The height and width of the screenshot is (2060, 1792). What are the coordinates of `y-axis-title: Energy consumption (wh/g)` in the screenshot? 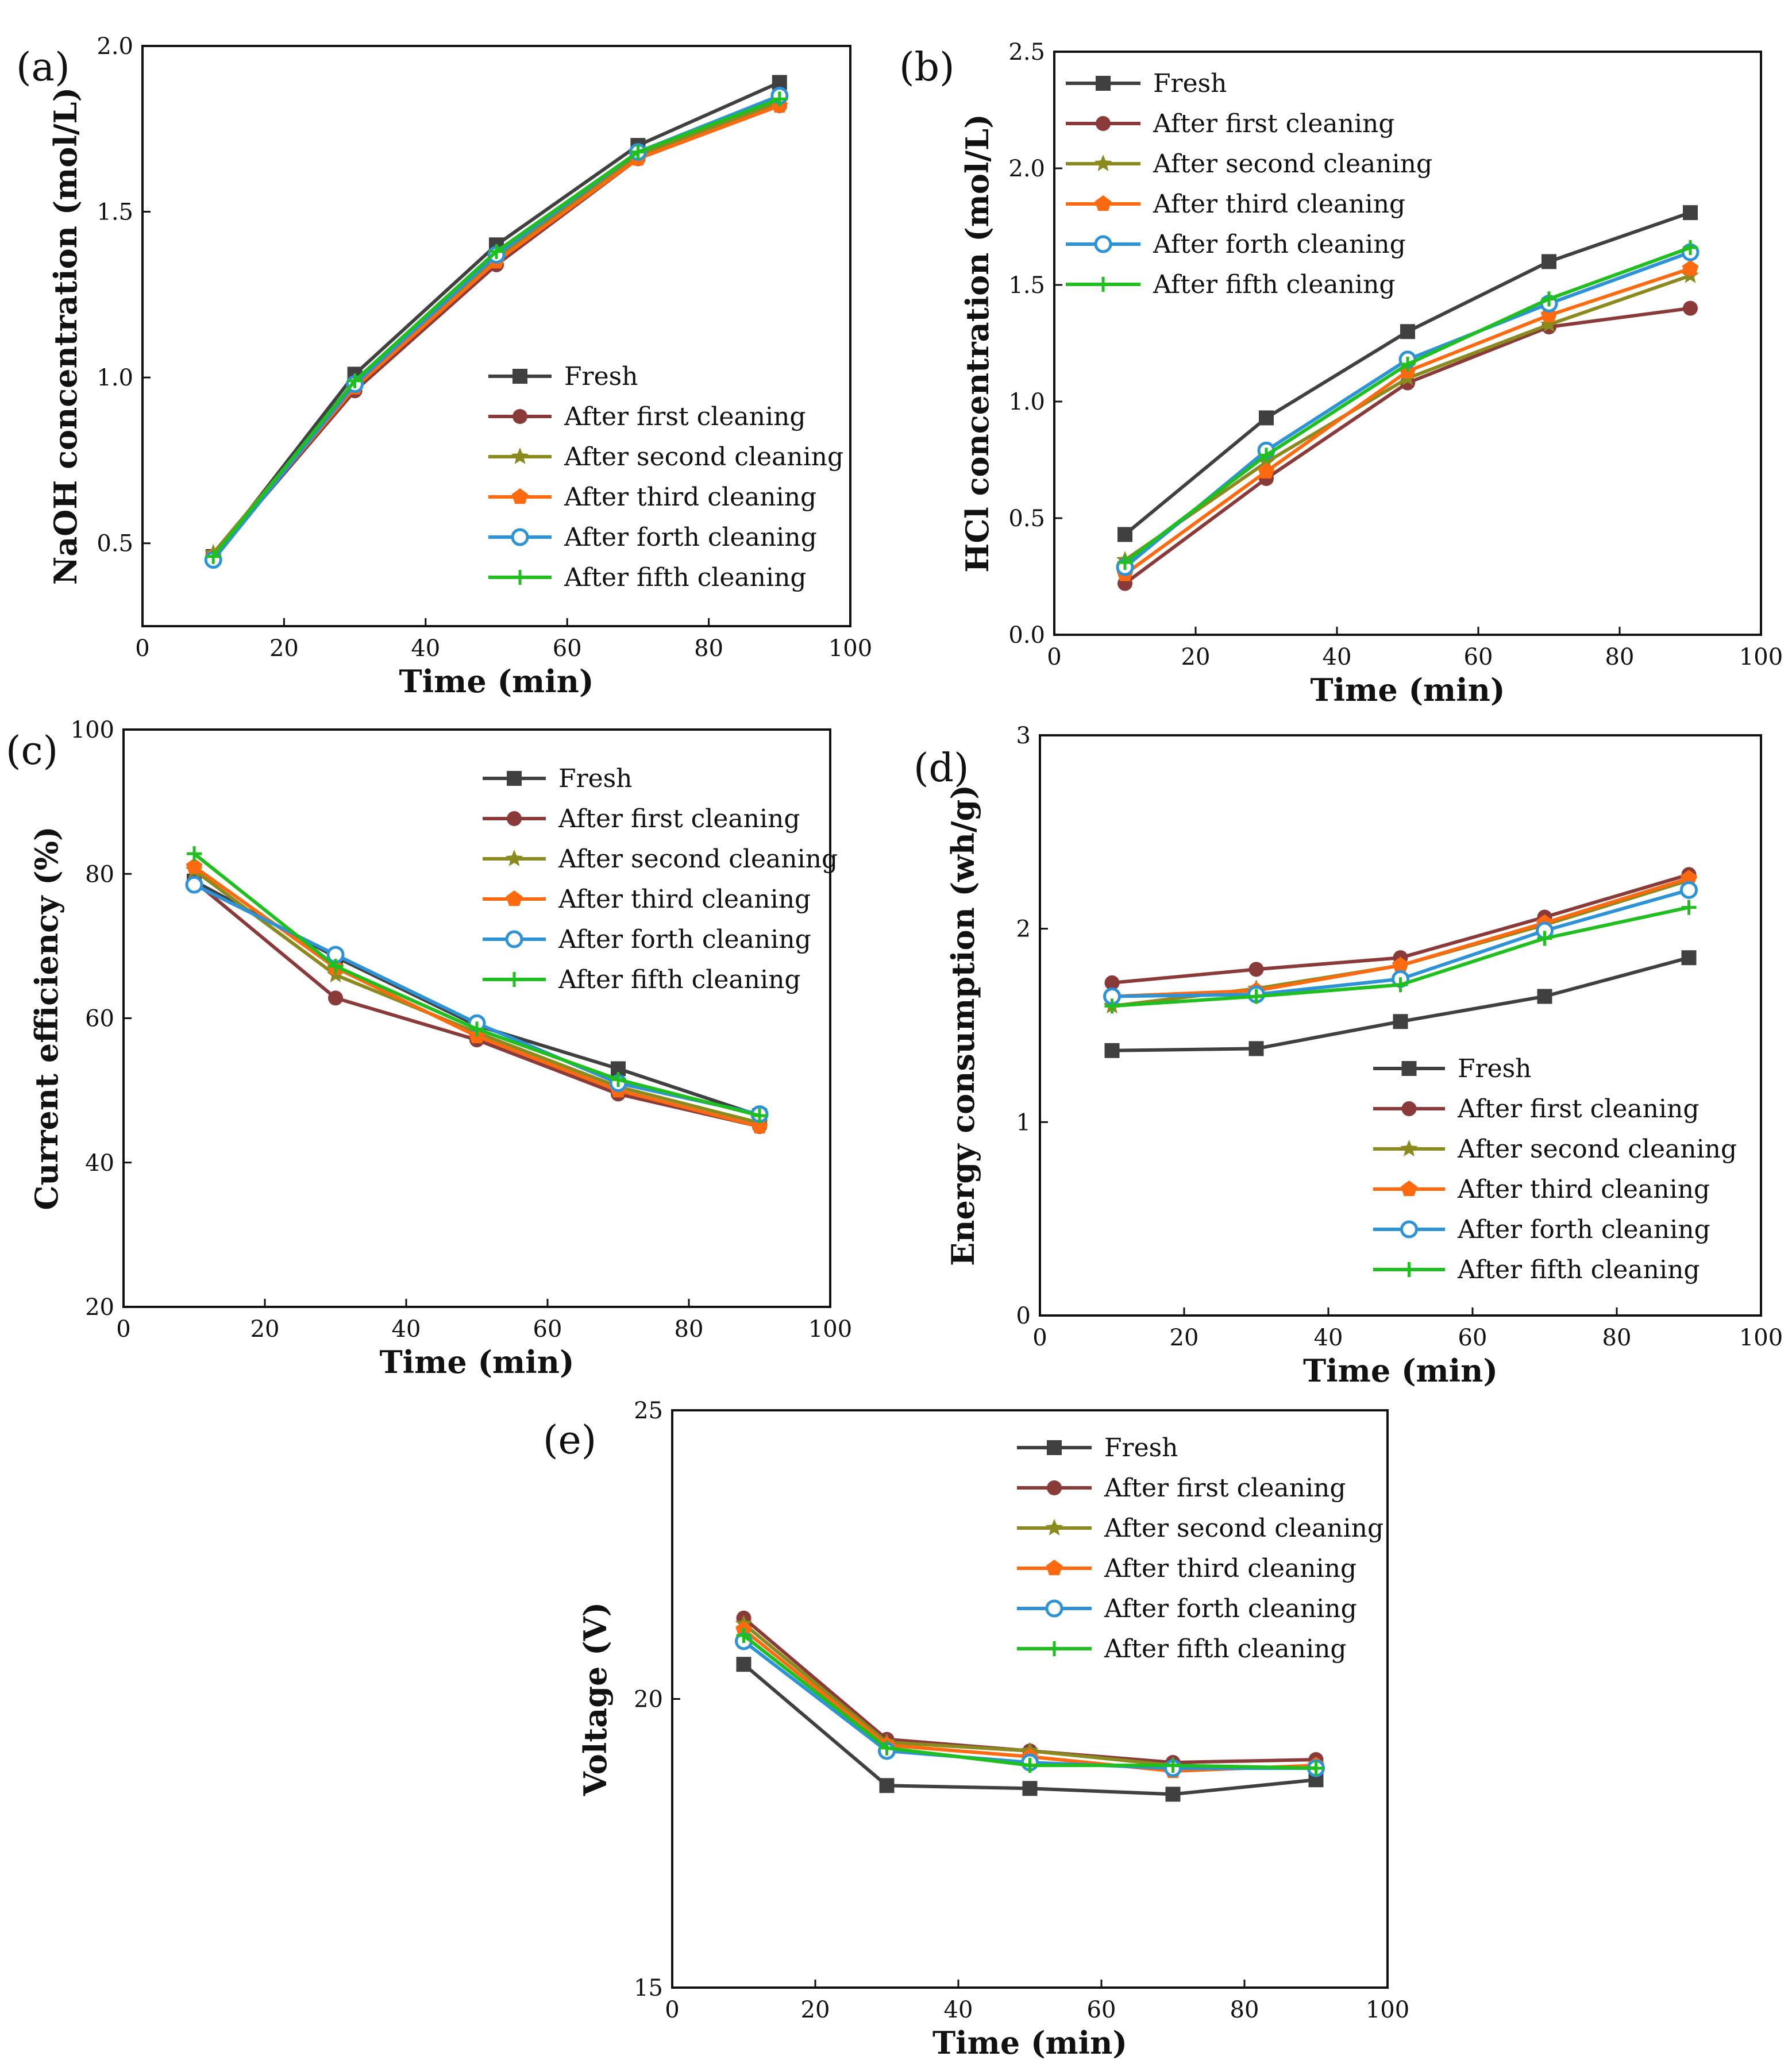 It's located at (963, 1025).